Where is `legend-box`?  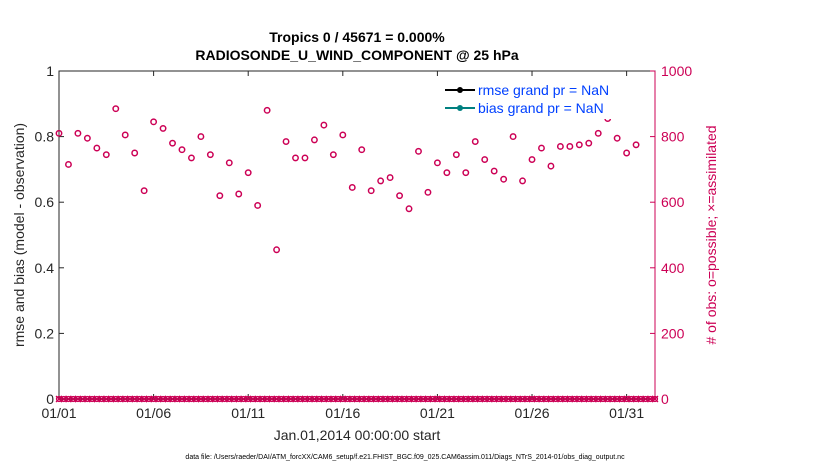 legend-box is located at coordinates (544, 99).